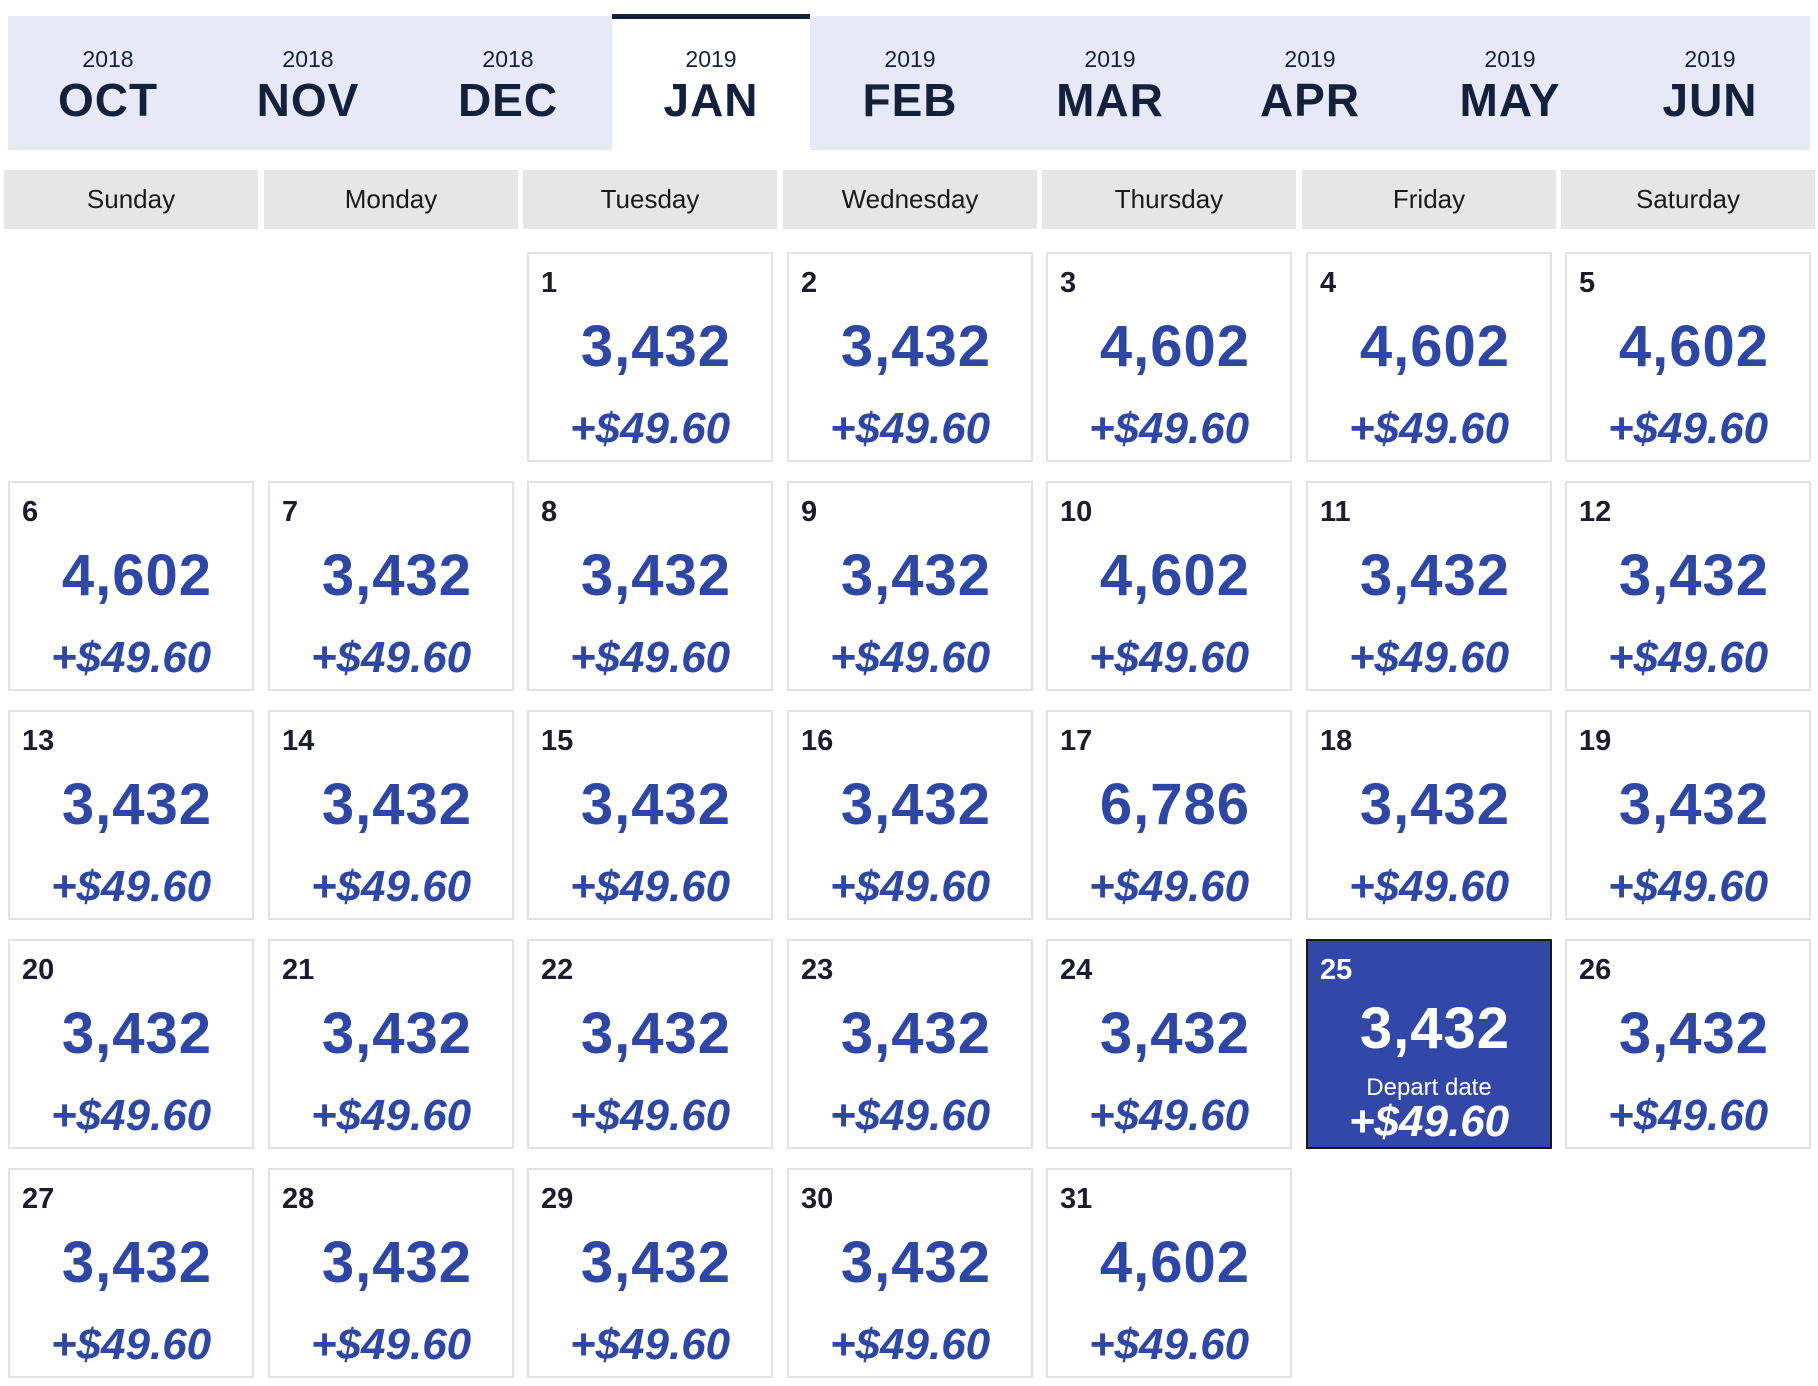 The image size is (1818, 1386). Describe the element at coordinates (1688, 357) in the screenshot. I see `day-cell: 5 4,602 +$49.60` at that location.